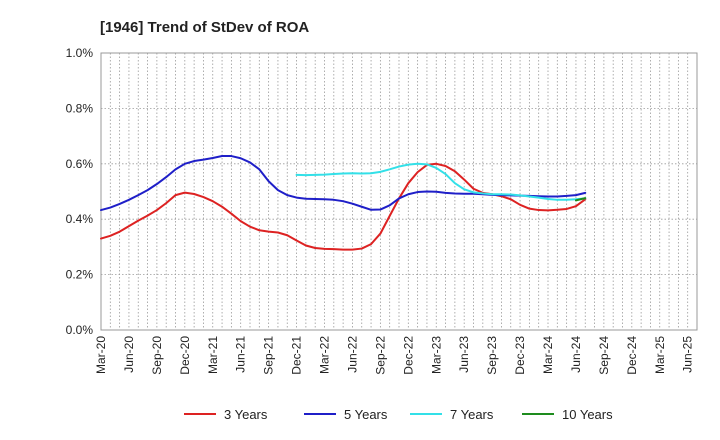 This screenshot has width=720, height=440. Describe the element at coordinates (492, 355) in the screenshot. I see `x-tick-label: Sep-23` at that location.